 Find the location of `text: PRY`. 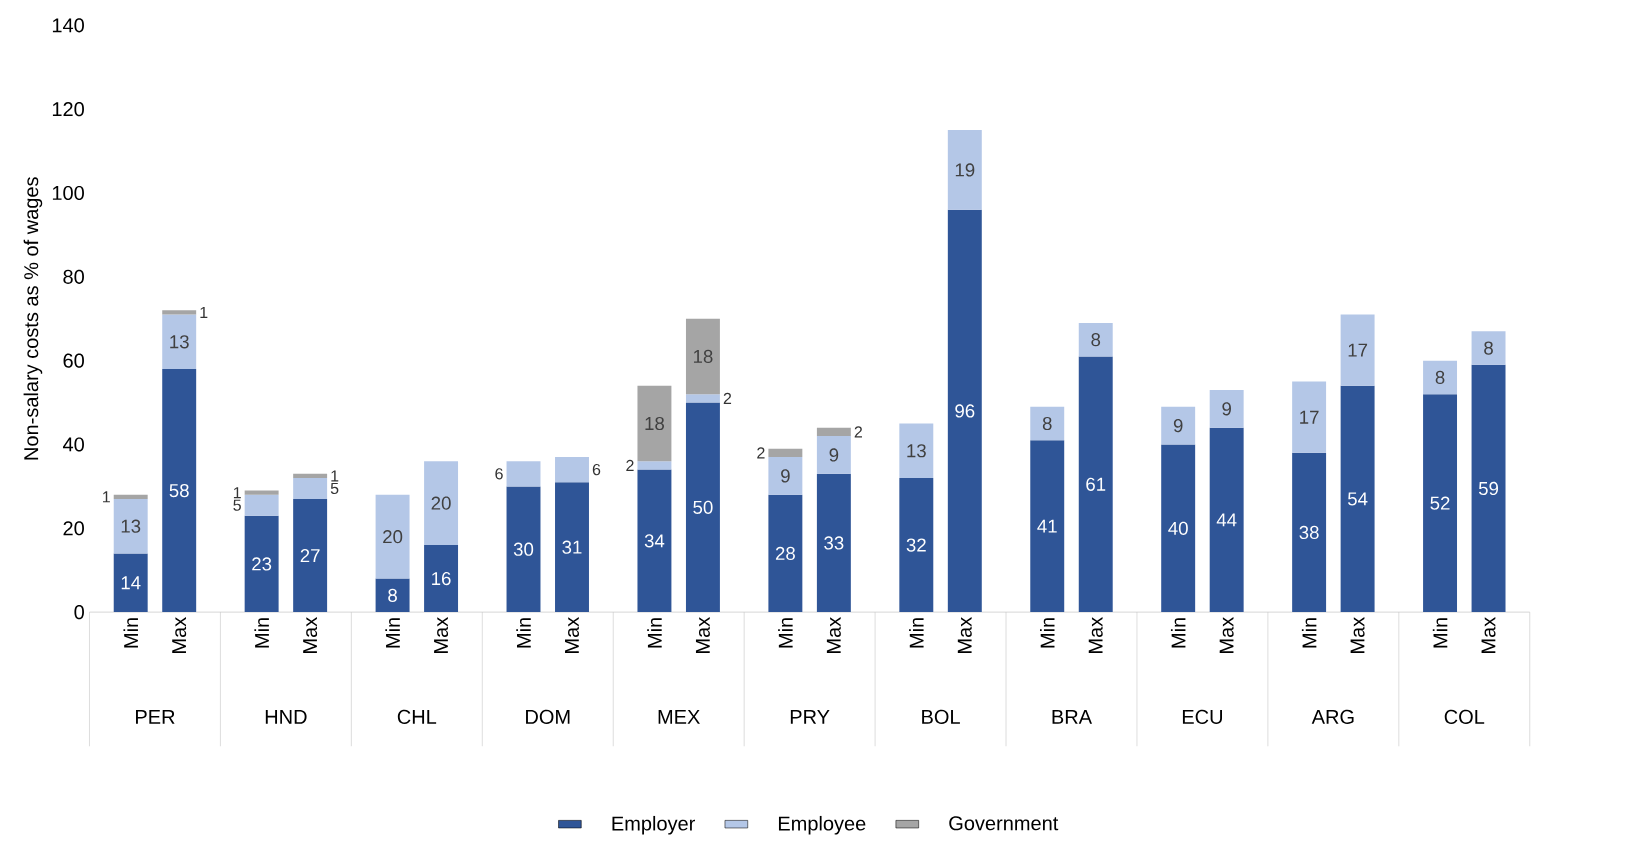

text: PRY is located at coordinates (810, 717).